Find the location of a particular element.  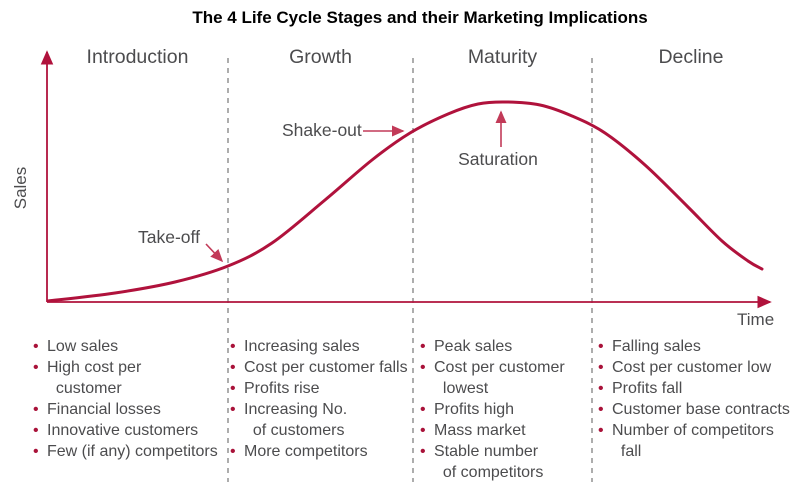

stage-label-introduction: Introduction is located at coordinates (137, 57).